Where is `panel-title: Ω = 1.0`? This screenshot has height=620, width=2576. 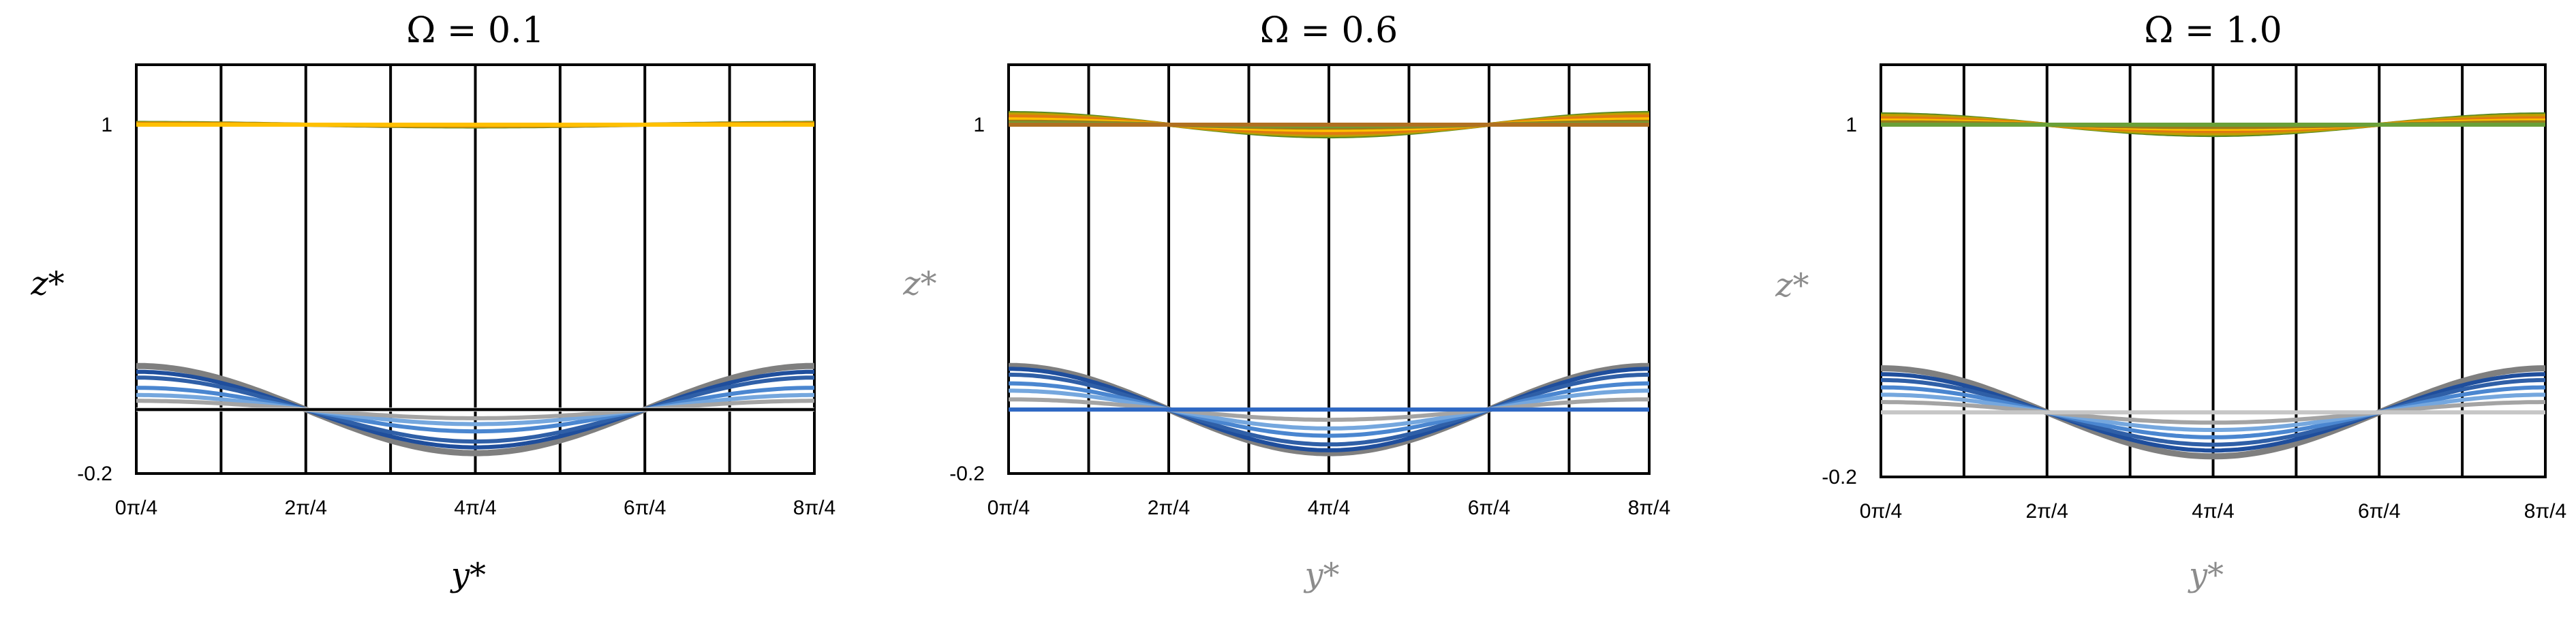
panel-title: Ω = 1.0 is located at coordinates (2213, 30).